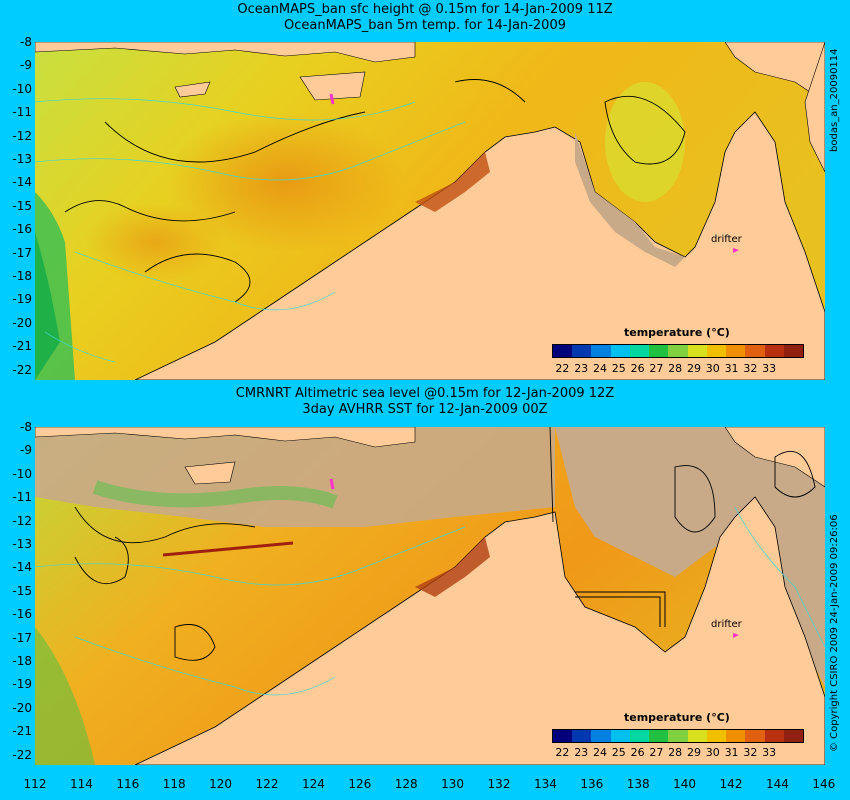  I want to click on top-y-tick: -20, so click(22, 322).